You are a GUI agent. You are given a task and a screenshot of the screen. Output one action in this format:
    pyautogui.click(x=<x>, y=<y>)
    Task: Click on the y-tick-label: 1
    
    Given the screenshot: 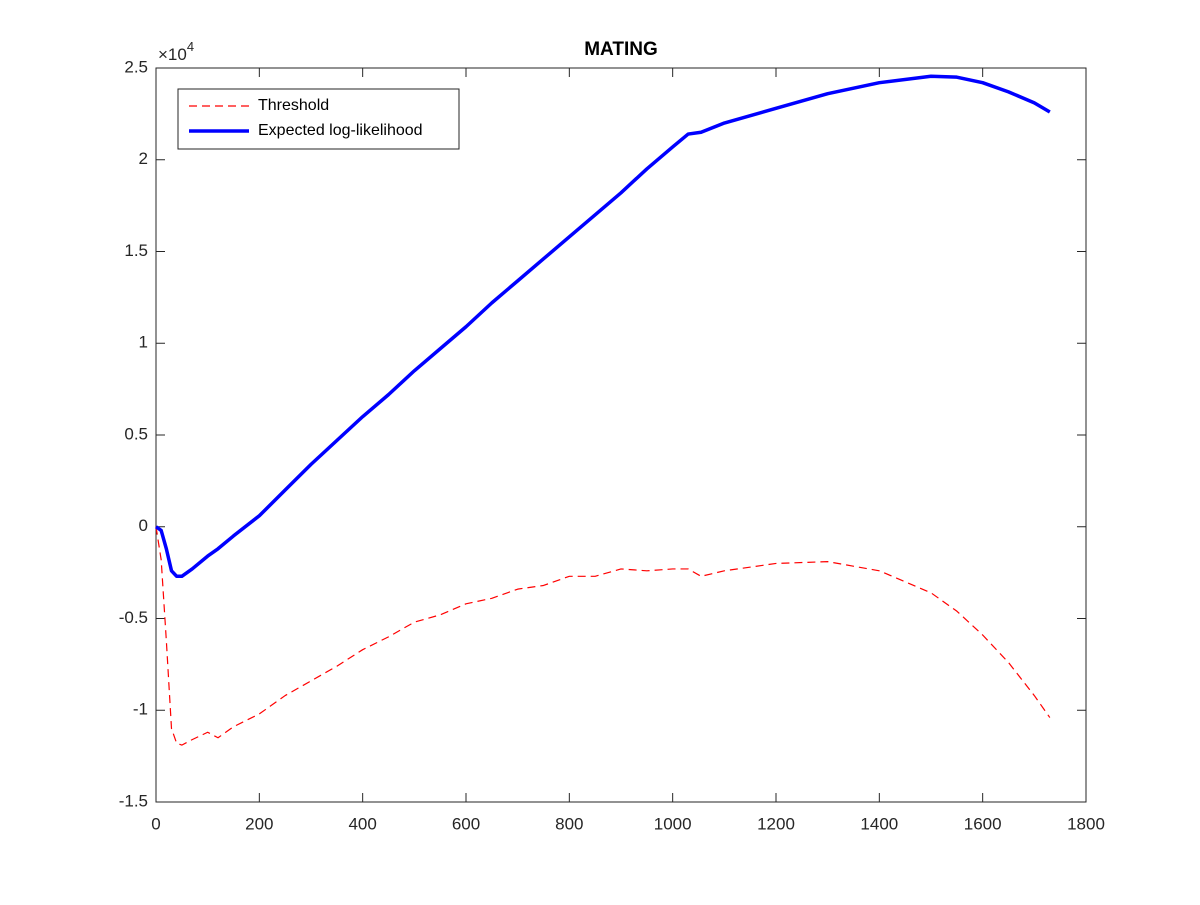 What is the action you would take?
    pyautogui.click(x=143, y=342)
    